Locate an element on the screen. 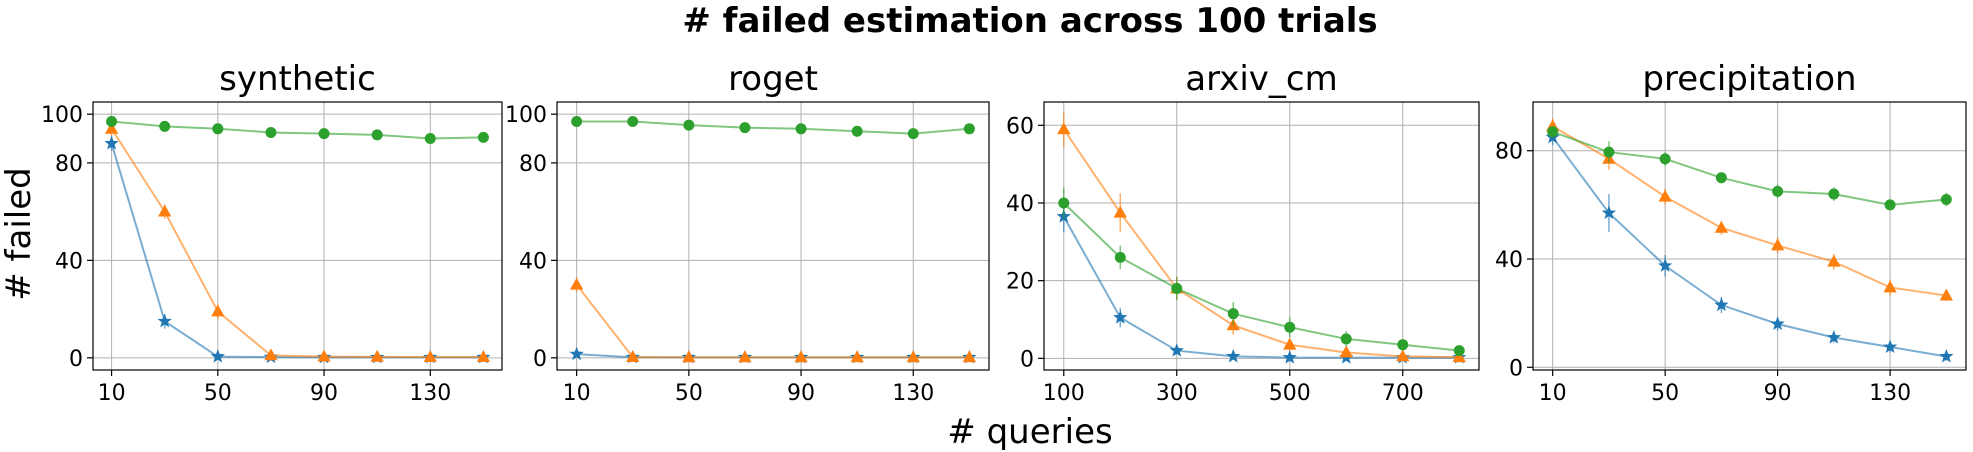 This screenshot has width=1973, height=452. x-tick-label: 90 is located at coordinates (1778, 393).